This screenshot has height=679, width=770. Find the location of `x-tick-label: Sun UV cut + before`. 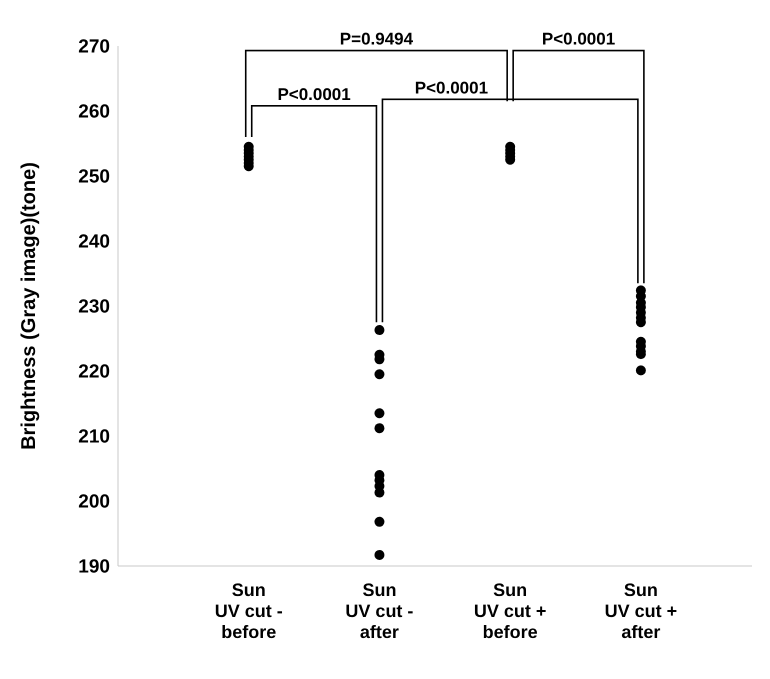

x-tick-label: Sun UV cut + before is located at coordinates (510, 611).